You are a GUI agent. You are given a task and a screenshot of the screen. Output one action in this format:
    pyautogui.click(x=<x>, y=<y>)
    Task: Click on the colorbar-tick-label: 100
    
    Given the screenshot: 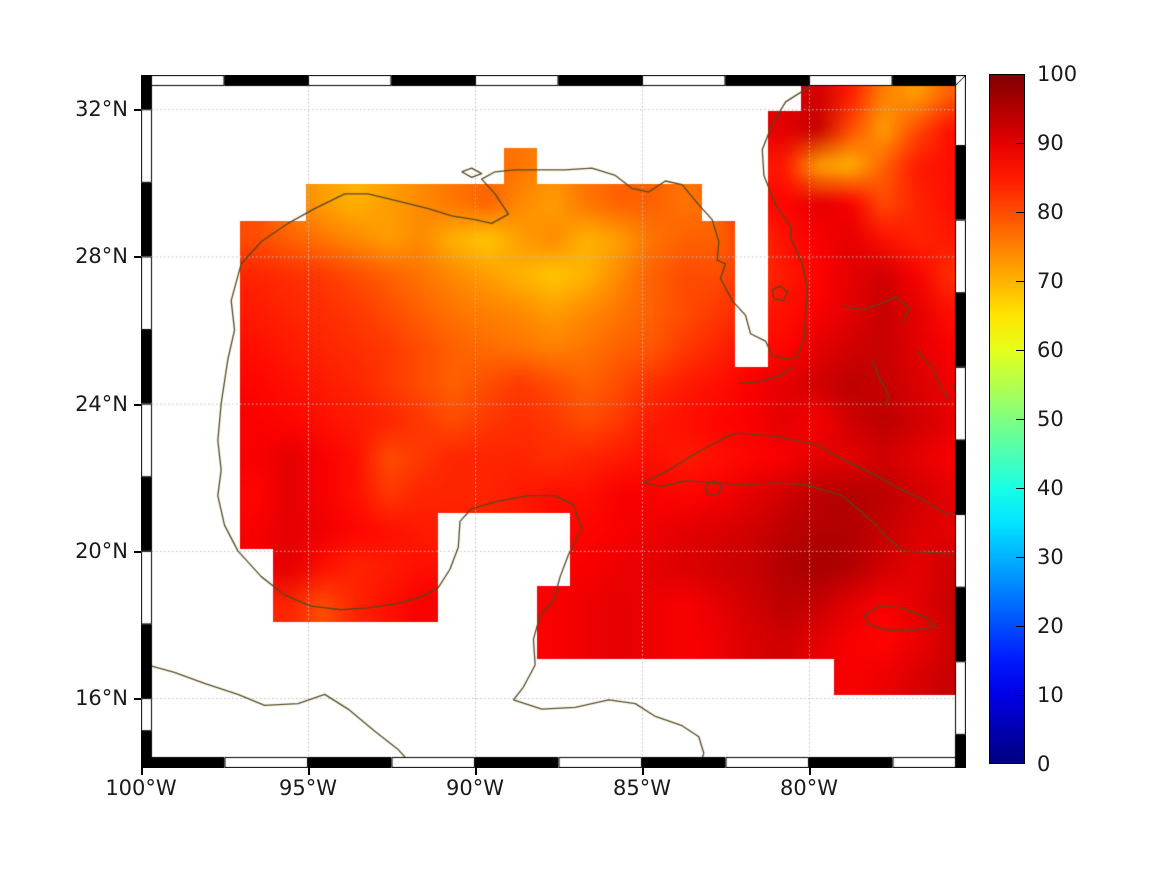 What is the action you would take?
    pyautogui.click(x=1057, y=74)
    